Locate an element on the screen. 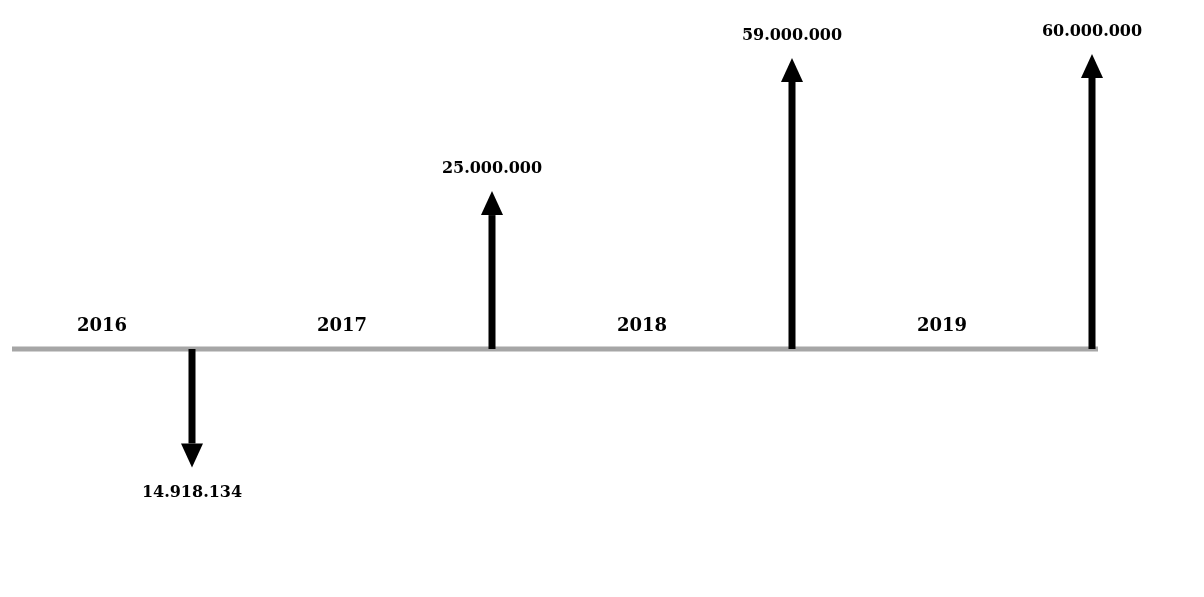 This screenshot has height=597, width=1204. category-label: 2018 is located at coordinates (642, 324).